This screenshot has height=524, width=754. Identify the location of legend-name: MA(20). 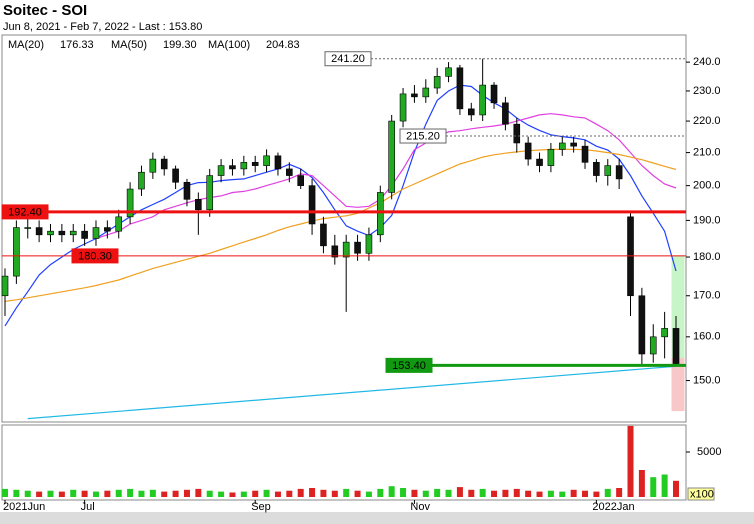
(26, 45).